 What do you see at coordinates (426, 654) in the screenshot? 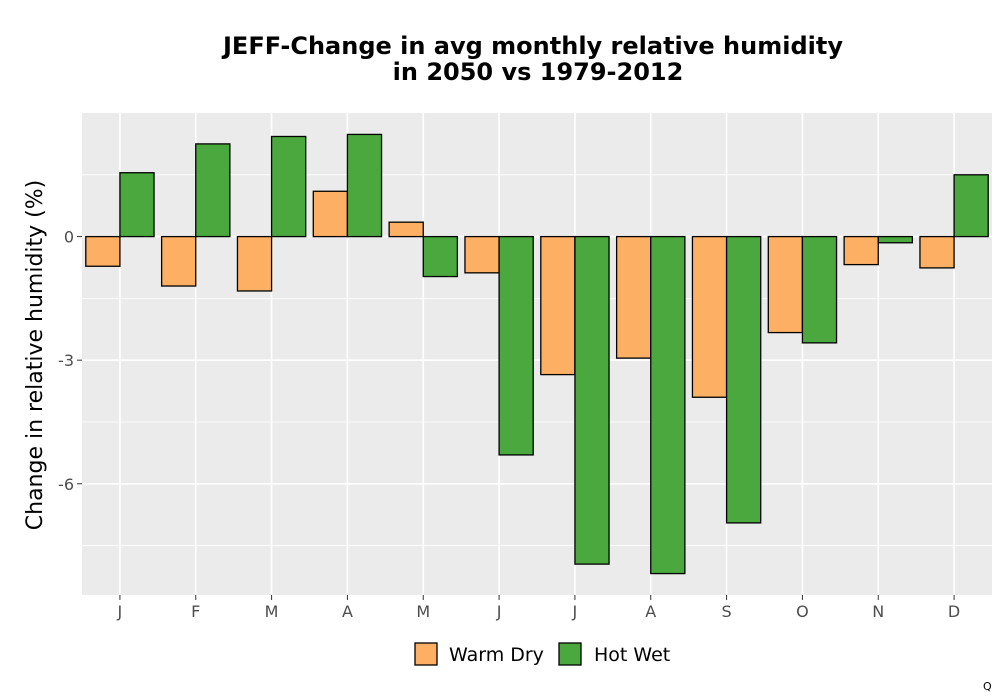
I see `legend-key-warm-dry` at bounding box center [426, 654].